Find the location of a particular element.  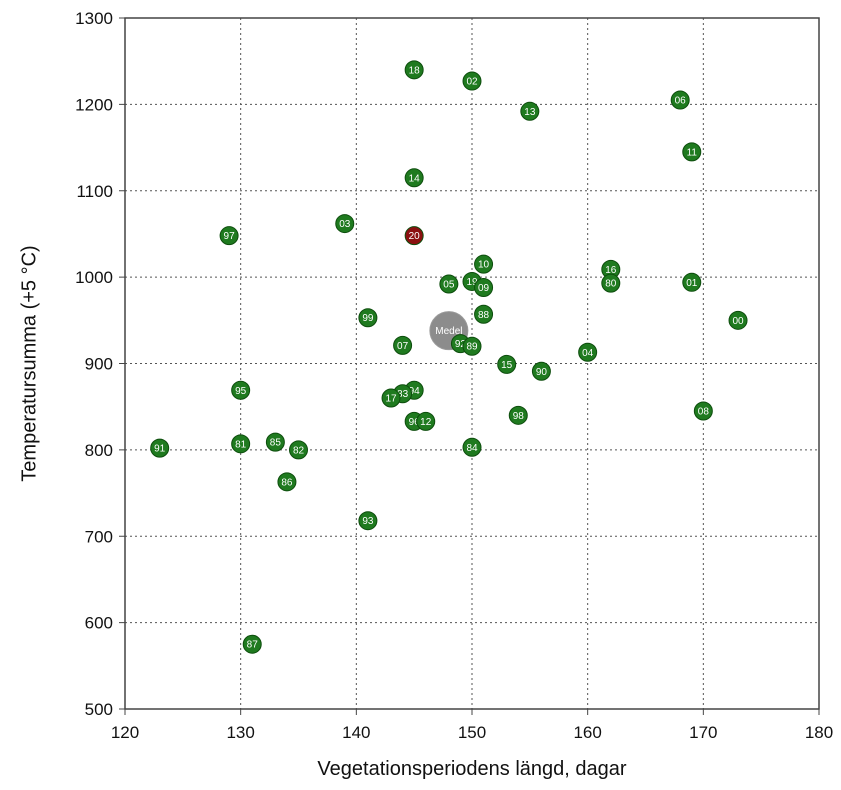

data-point: 09 is located at coordinates (484, 287).